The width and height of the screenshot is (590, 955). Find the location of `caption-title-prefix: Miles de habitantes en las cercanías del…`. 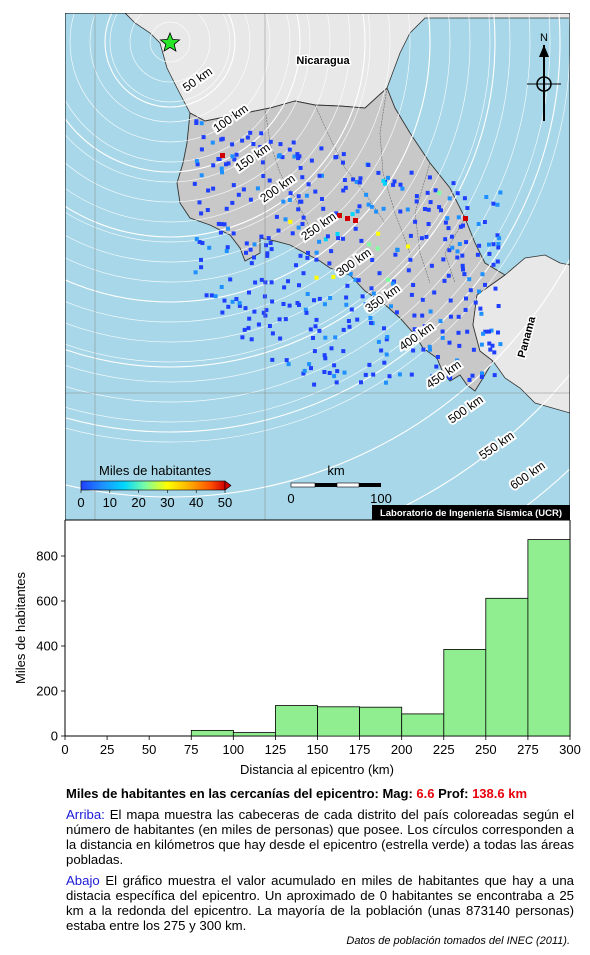

caption-title-prefix: Miles de habitantes en las cercanías del… is located at coordinates (239, 793).